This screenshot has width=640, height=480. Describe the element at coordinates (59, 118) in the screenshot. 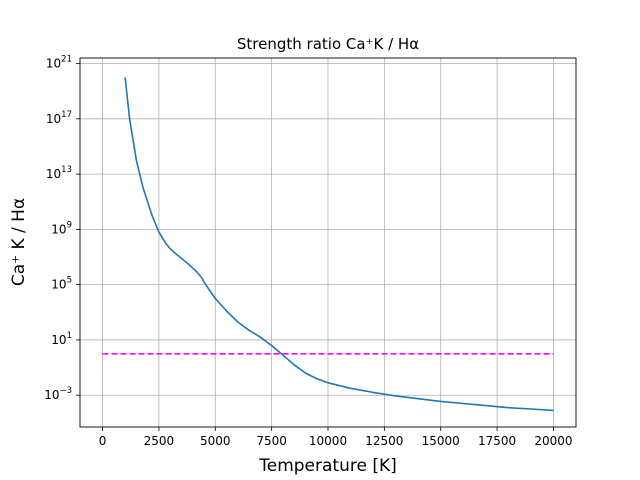

I see `y-tick-label: 10¹⁷` at that location.